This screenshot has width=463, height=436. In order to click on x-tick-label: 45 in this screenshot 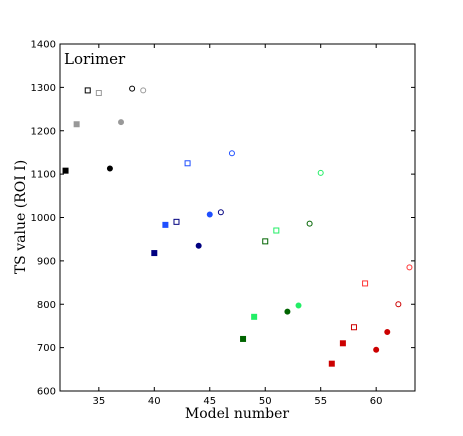, I will do `click(209, 401)`.